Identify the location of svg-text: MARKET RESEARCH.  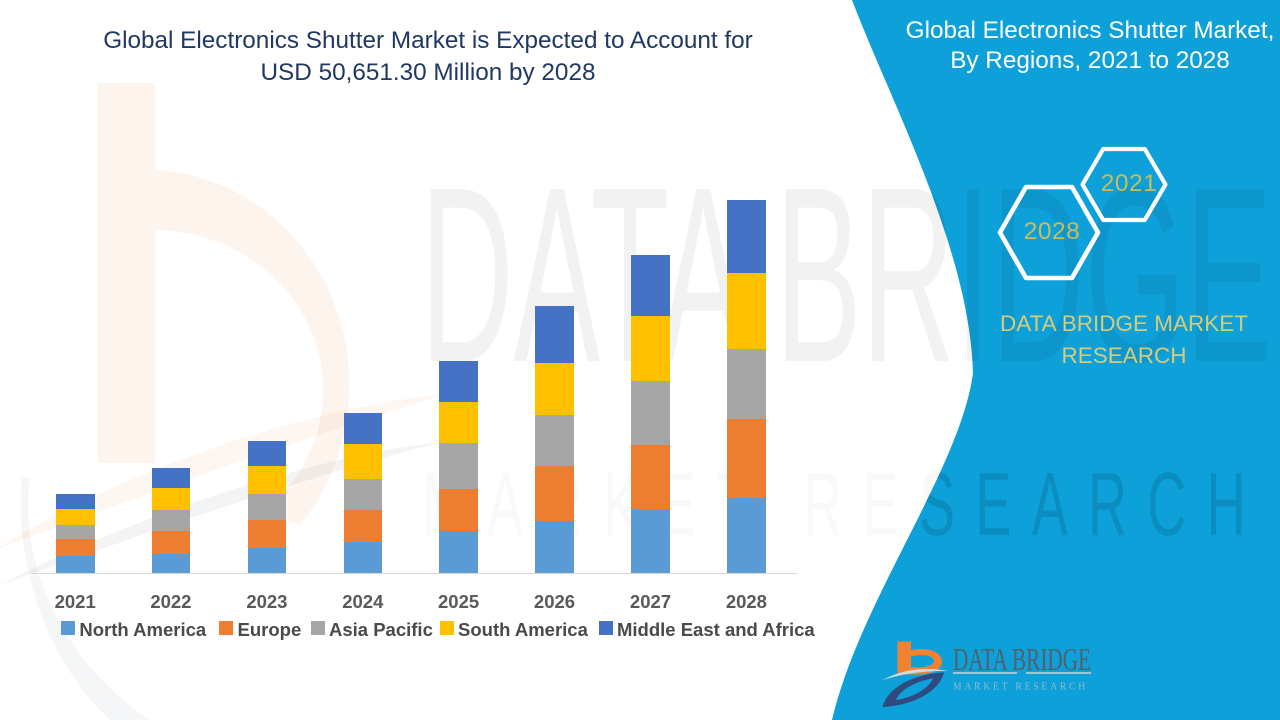
(1020, 687).